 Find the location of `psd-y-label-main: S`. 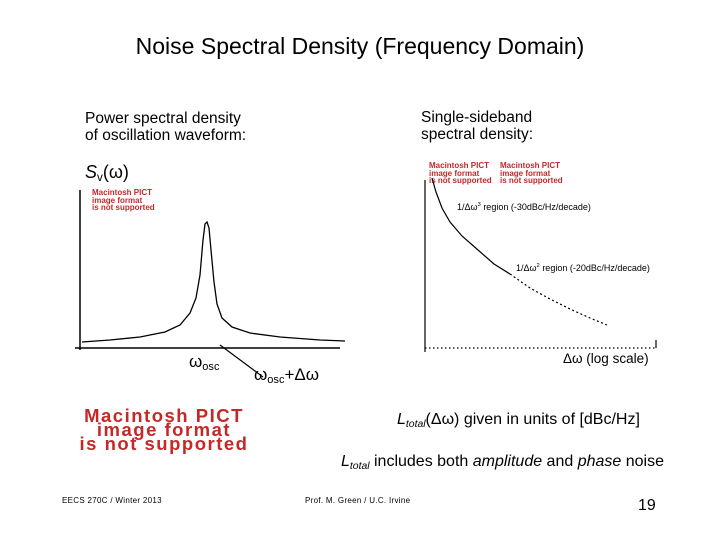

psd-y-label-main: S is located at coordinates (91, 172).